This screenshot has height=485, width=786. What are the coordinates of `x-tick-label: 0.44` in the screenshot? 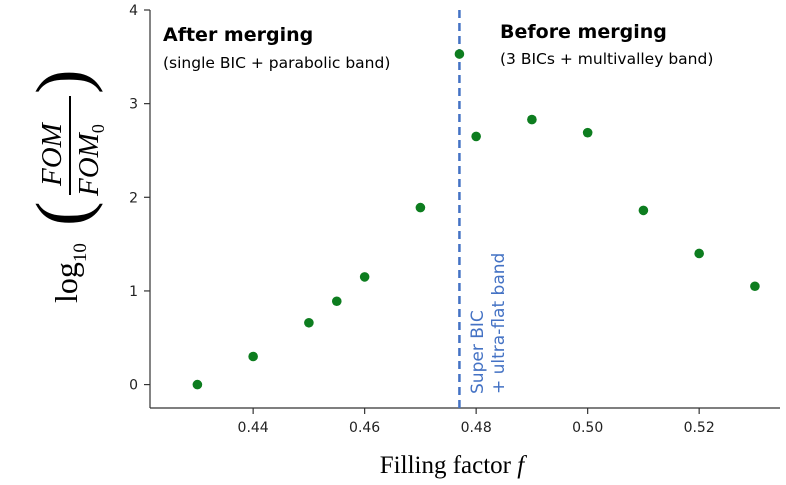 It's located at (253, 428).